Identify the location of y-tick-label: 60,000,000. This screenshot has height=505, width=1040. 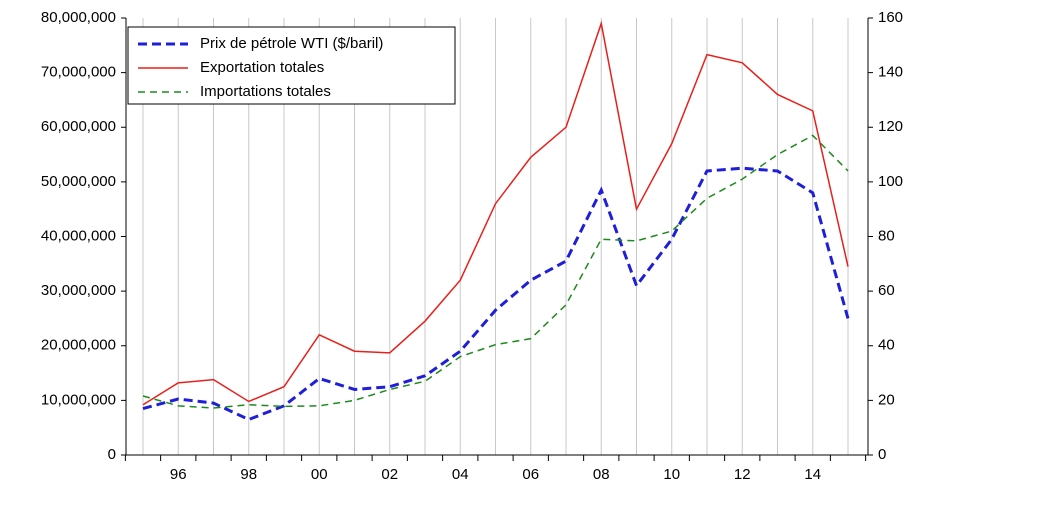
(78, 126).